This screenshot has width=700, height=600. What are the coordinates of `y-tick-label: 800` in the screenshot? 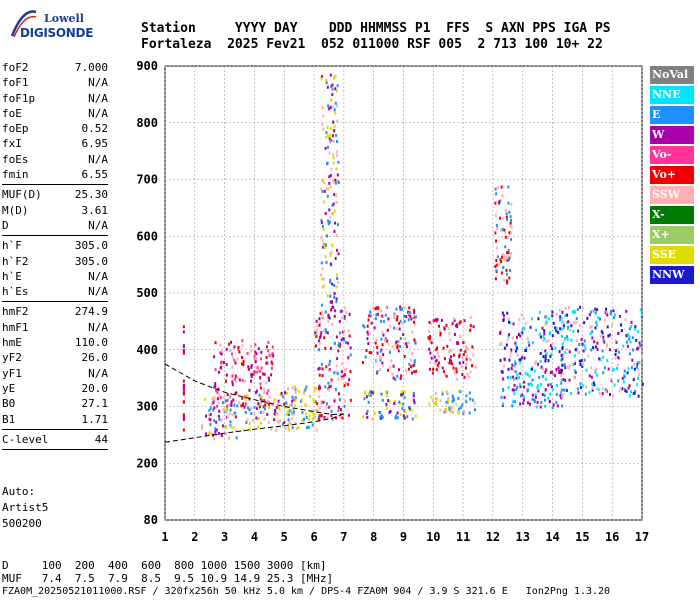 It's located at (147, 123).